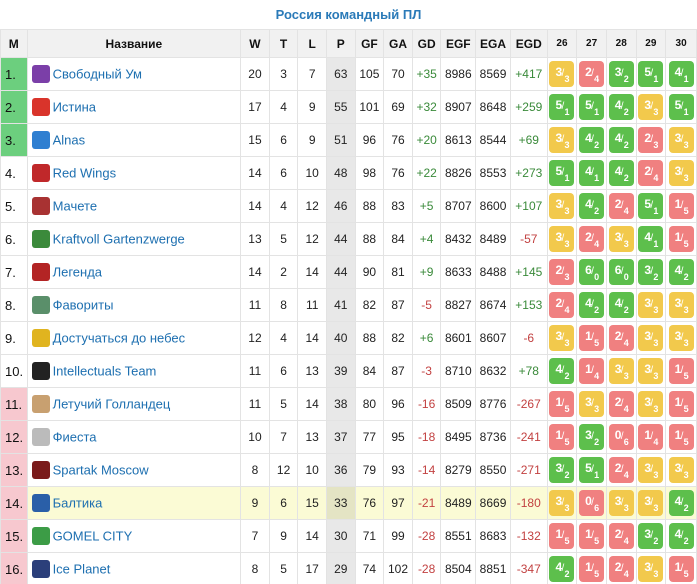 This screenshot has height=584, width=697. What do you see at coordinates (398, 43) in the screenshot?
I see `column-header: GA` at bounding box center [398, 43].